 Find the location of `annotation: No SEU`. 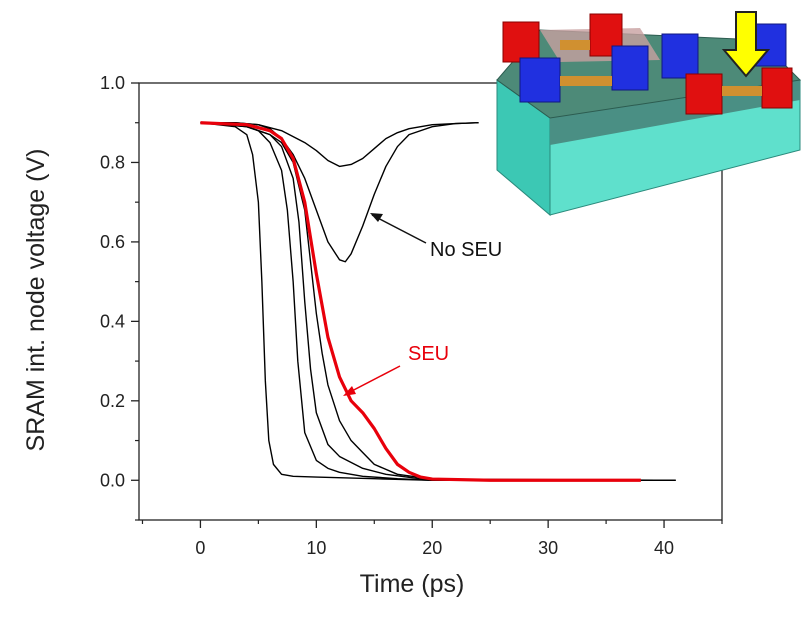

annotation: No SEU is located at coordinates (466, 250).